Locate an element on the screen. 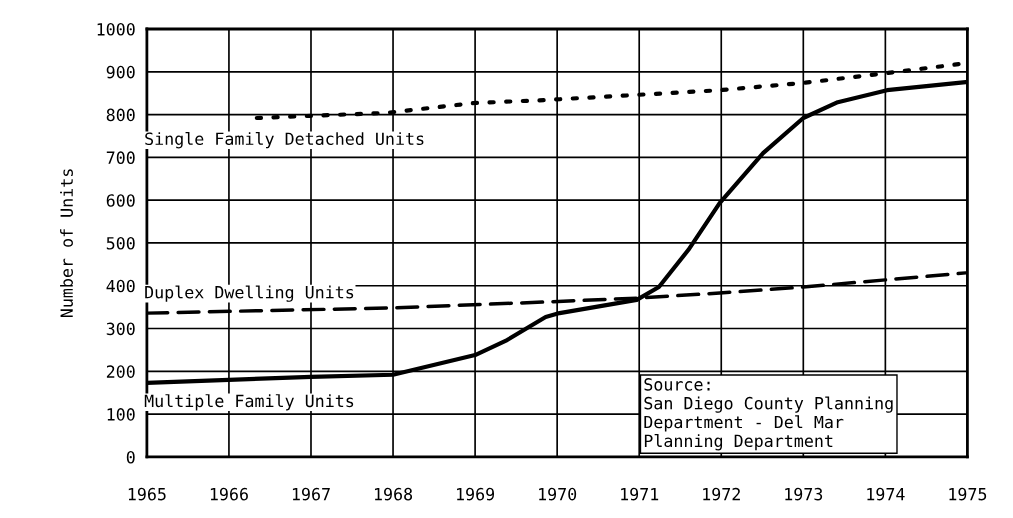  x-tick-label: 1972 is located at coordinates (721, 494).